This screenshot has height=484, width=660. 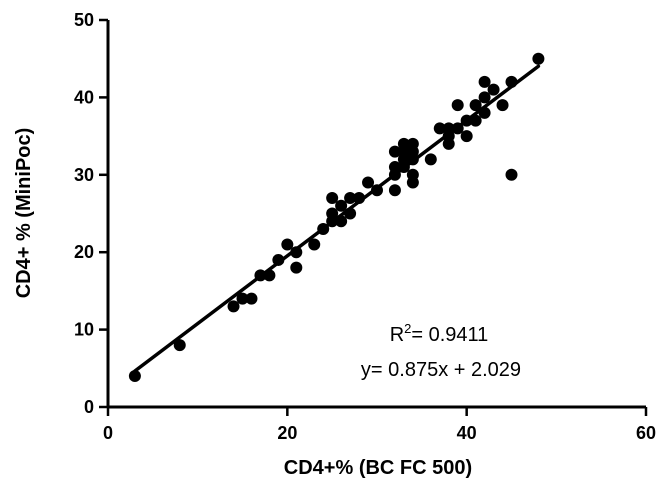 I want to click on y-tick-label: 50, so click(x=84, y=20).